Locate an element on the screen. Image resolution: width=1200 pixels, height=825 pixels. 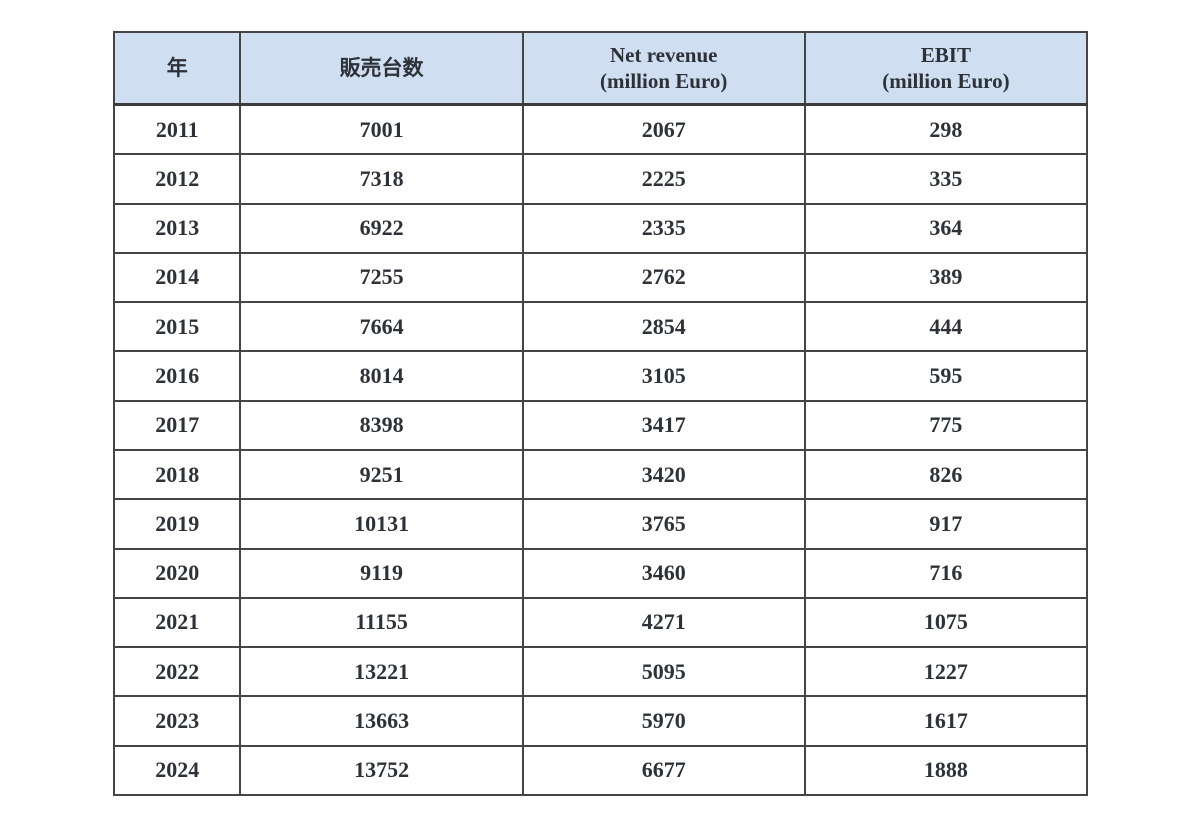
table-row: 2020 9119 3460 716 is located at coordinates (600, 573).